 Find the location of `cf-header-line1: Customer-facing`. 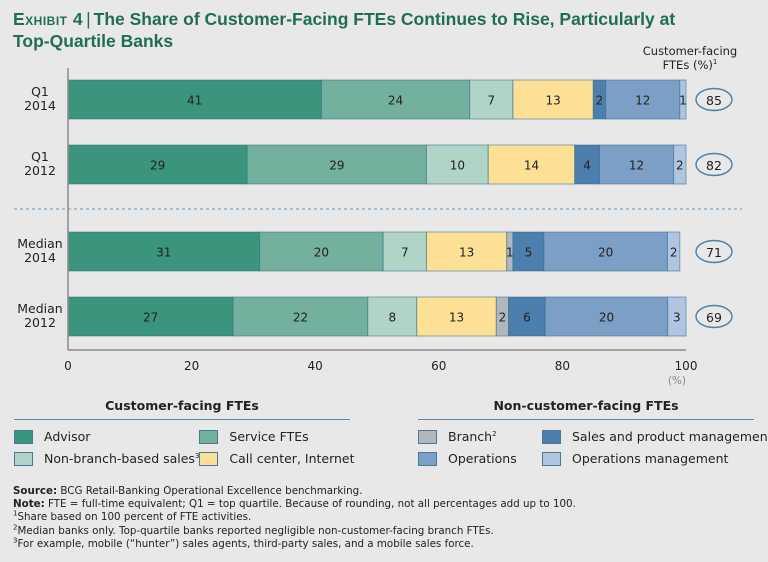

cf-header-line1: Customer-facing is located at coordinates (690, 51).